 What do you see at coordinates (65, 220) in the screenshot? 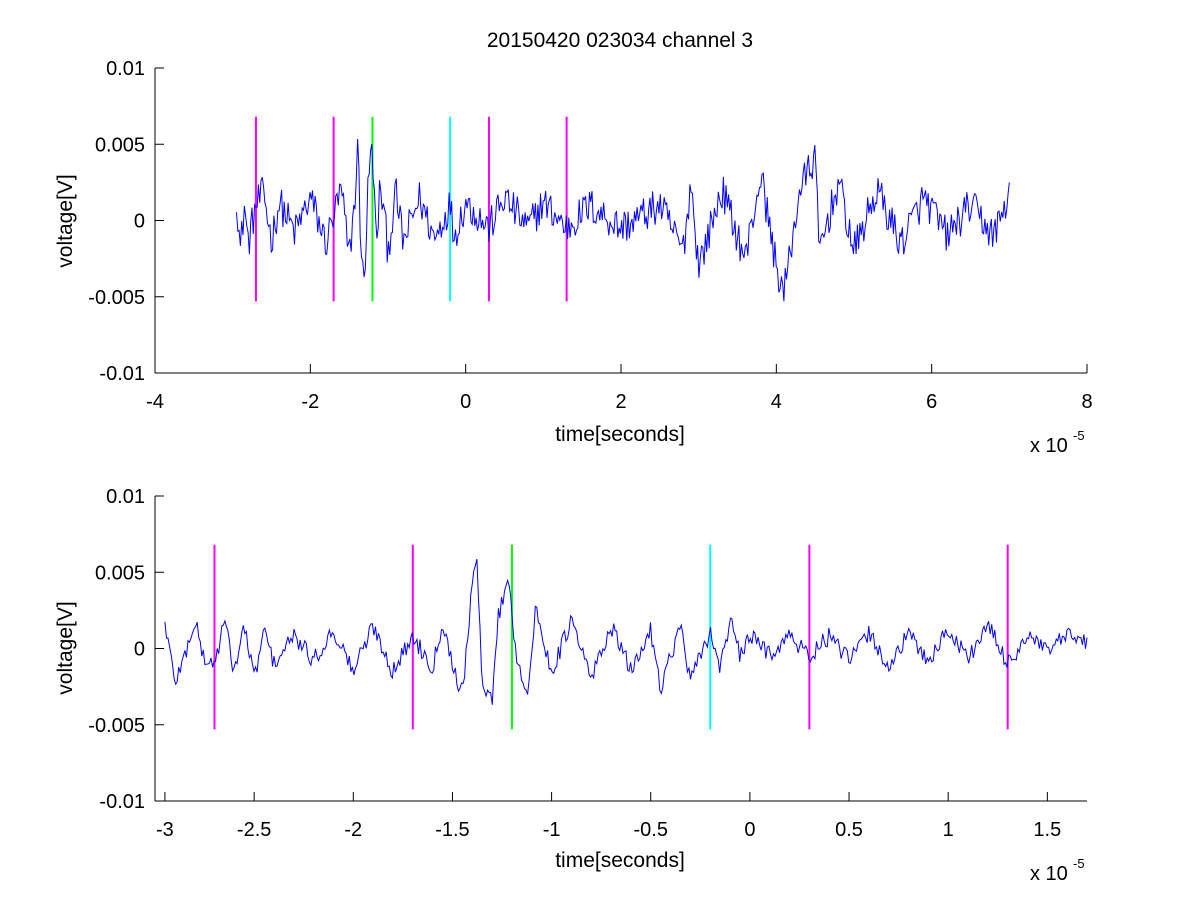
I see `y-axis-label-top: voltage[V]` at bounding box center [65, 220].